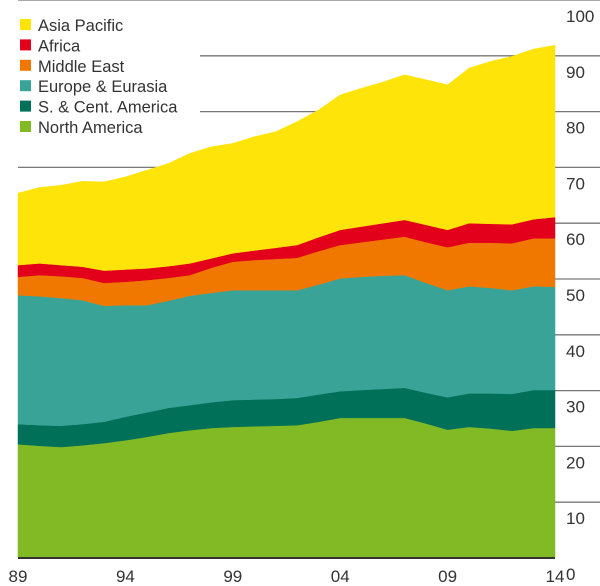  I want to click on y-axis-ticks: 0 10 20 30 40 50 60 70 80 90 100, so click(580, 295).